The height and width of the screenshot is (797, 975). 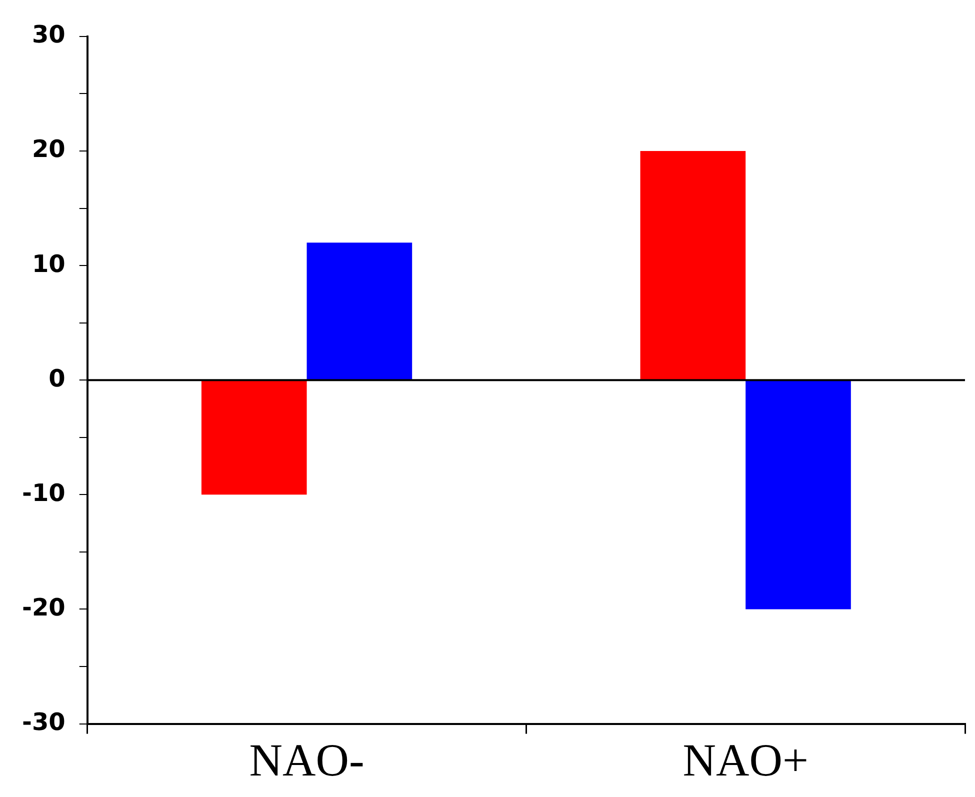 I want to click on y-tick-label: -10, so click(x=44, y=492).